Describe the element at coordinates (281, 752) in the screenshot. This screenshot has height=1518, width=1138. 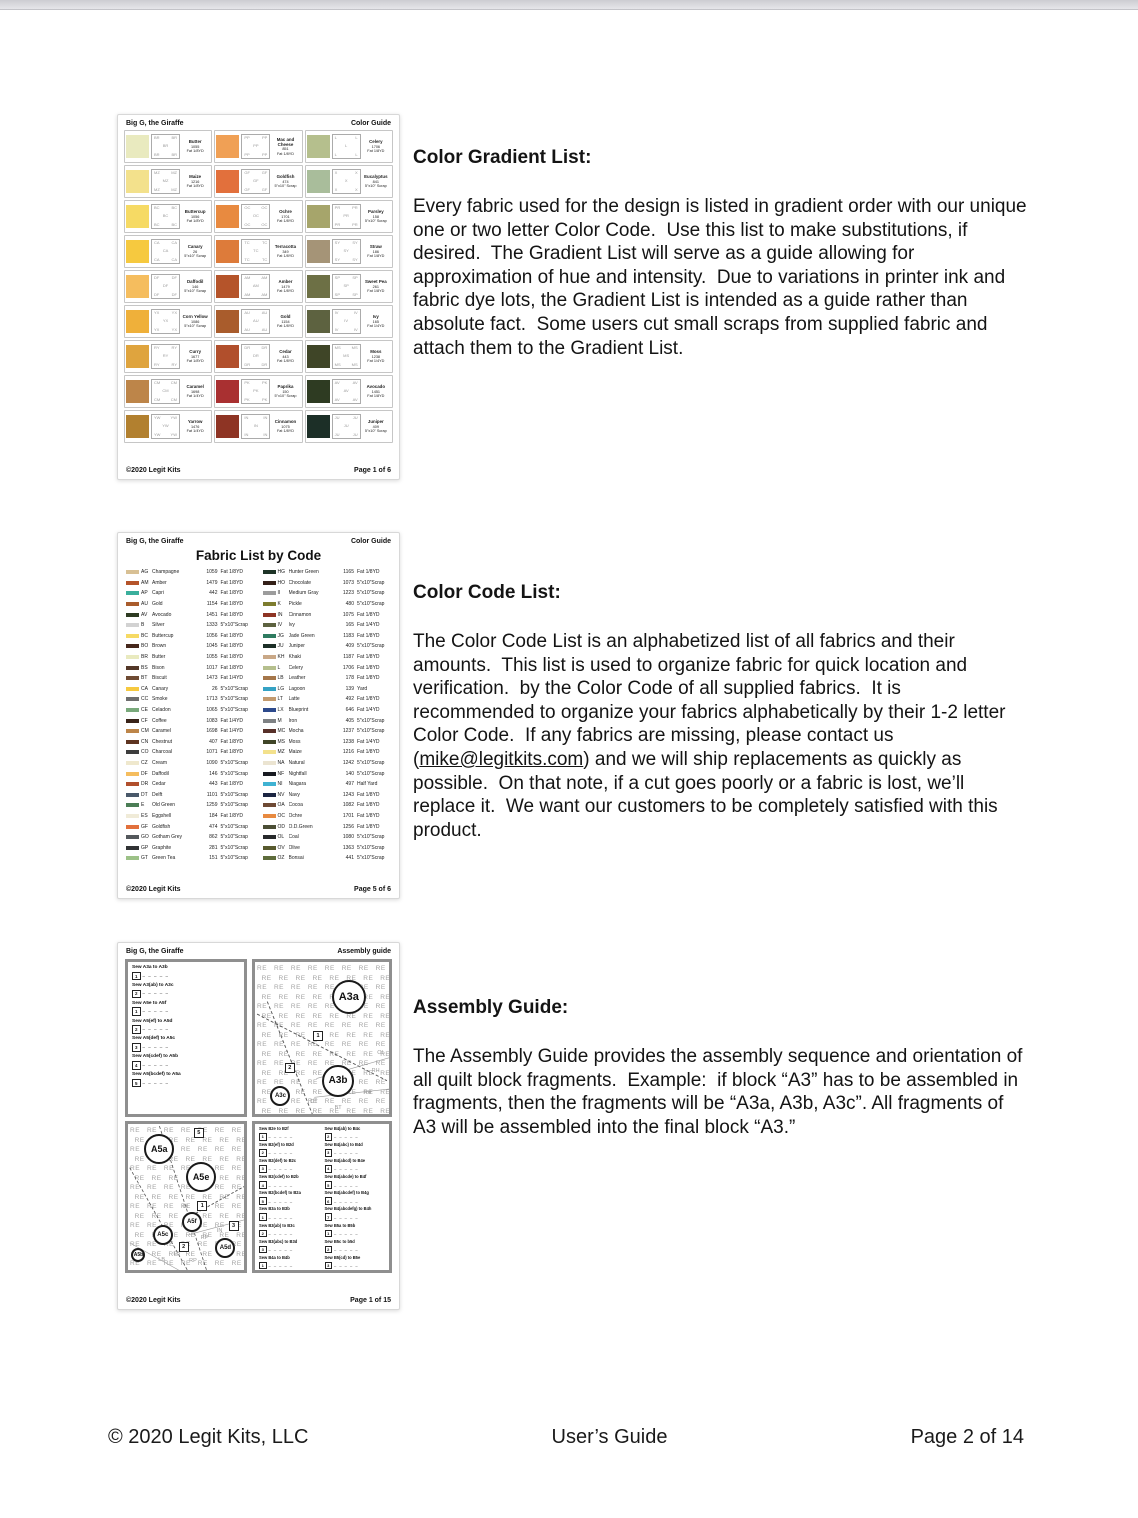
I see `fabric-code: MZ` at that location.